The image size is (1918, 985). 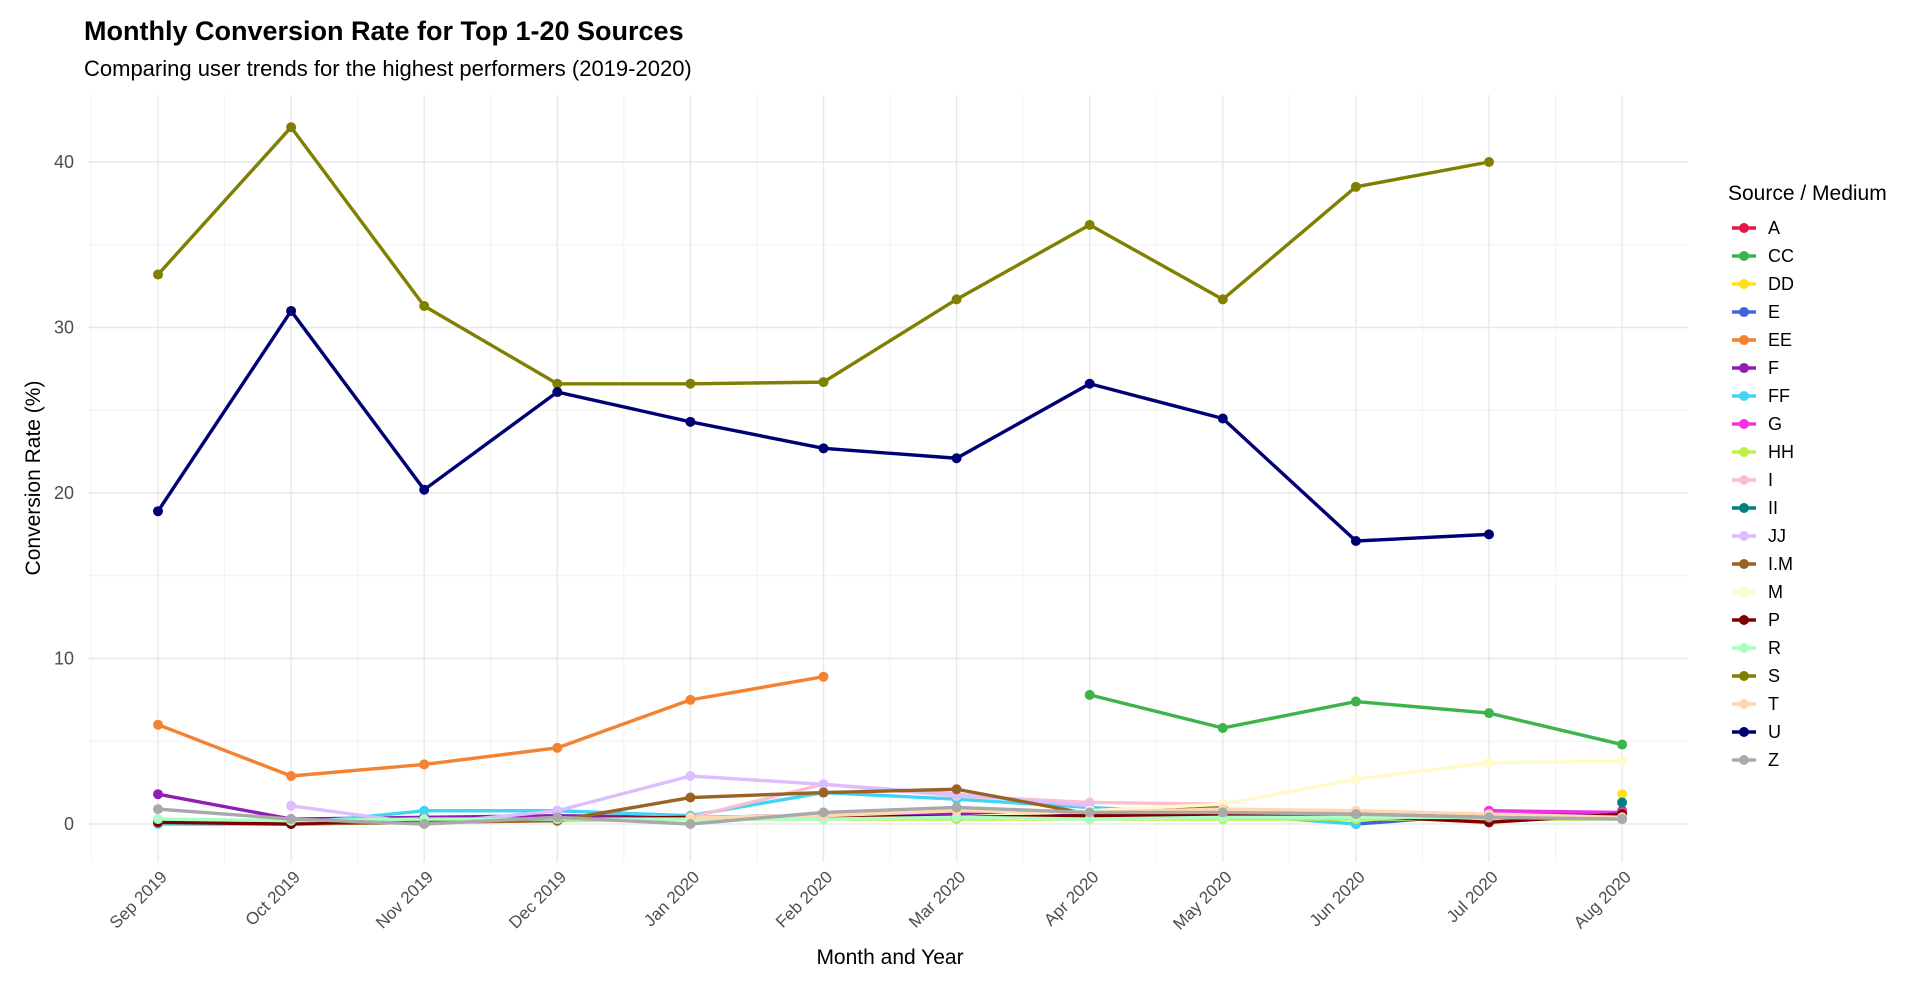 I want to click on x-tick-label: Oct 2019, so click(x=273, y=898).